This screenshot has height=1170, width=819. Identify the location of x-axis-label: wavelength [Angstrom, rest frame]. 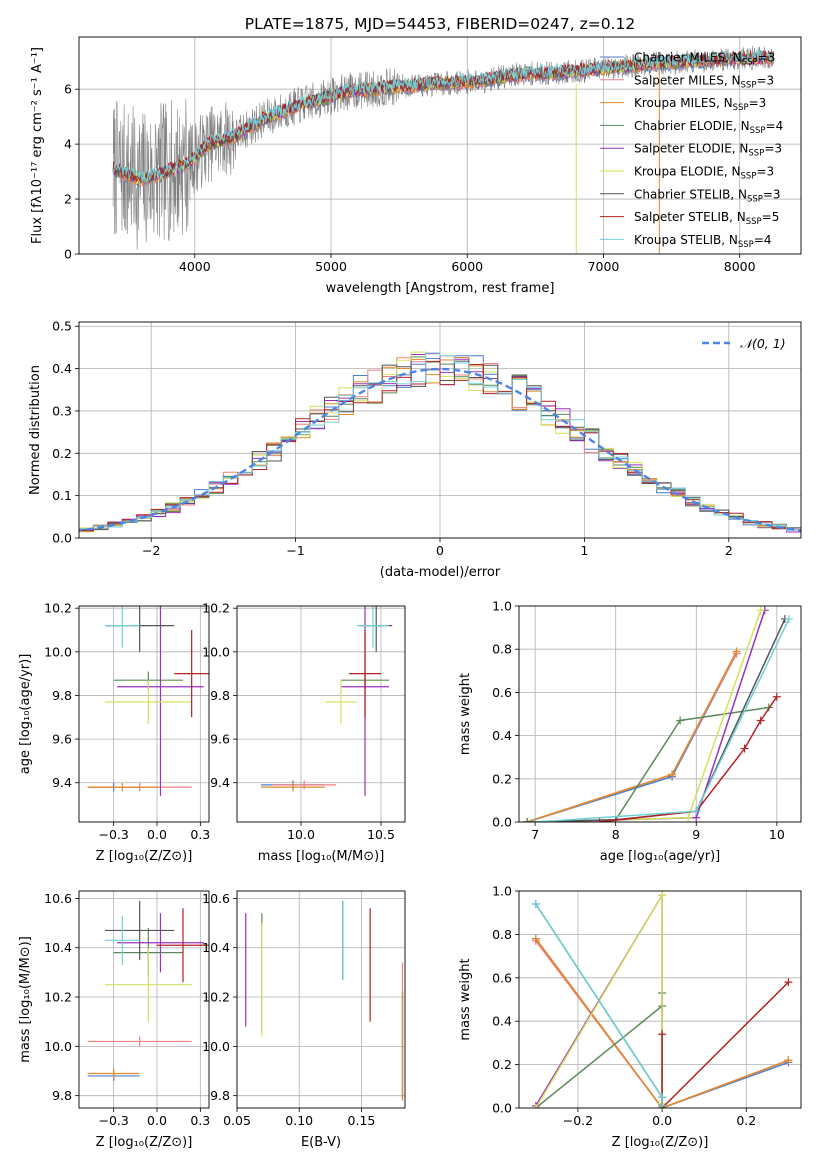
(440, 288).